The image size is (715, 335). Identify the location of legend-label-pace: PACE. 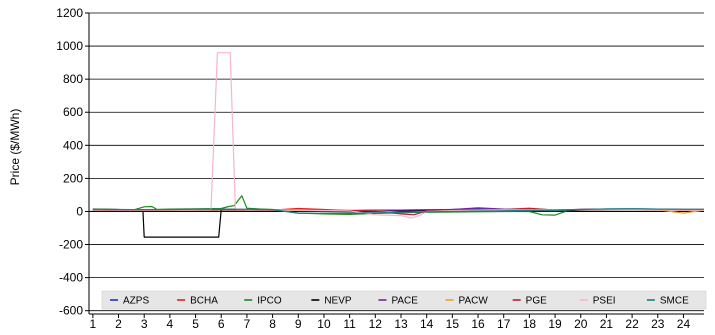
(404, 301).